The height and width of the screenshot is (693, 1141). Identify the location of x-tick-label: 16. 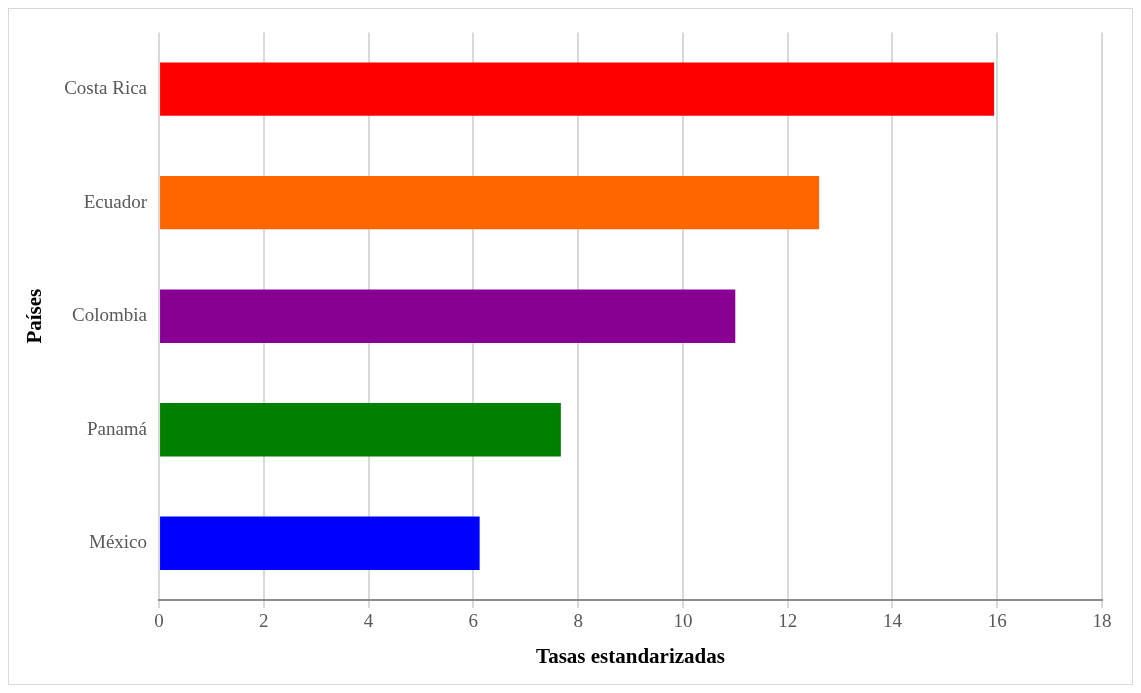
(997, 621).